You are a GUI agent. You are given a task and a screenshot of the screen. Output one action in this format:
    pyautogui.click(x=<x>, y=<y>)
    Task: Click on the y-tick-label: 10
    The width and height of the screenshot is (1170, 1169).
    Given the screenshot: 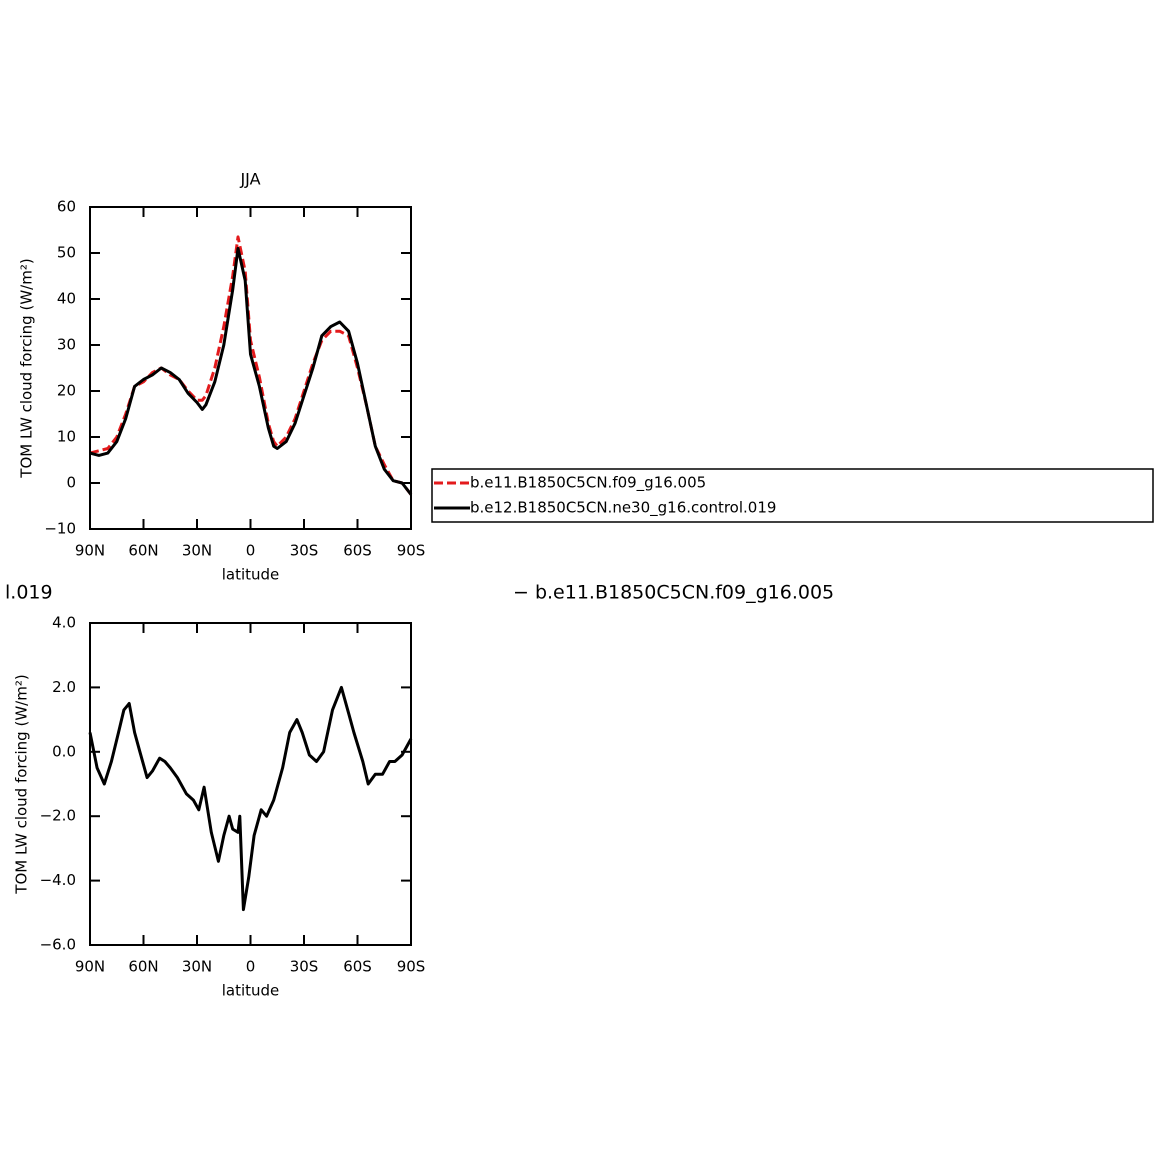 What is the action you would take?
    pyautogui.click(x=66, y=437)
    